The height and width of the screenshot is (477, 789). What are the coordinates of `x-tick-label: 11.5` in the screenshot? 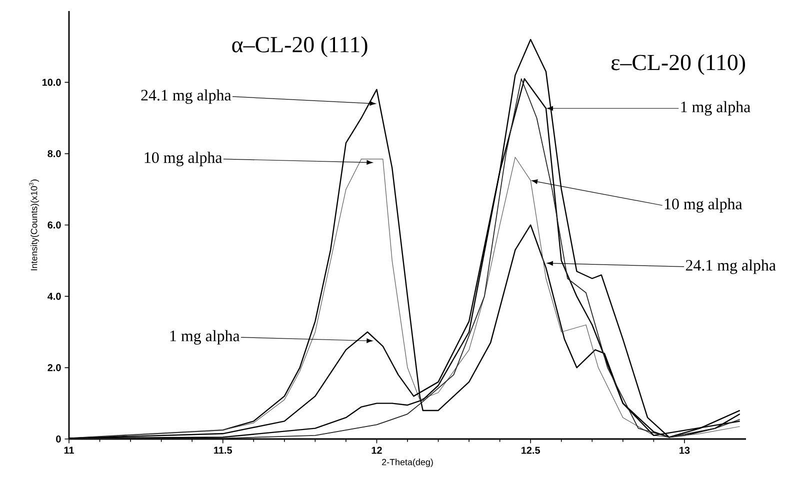 It's located at (223, 450).